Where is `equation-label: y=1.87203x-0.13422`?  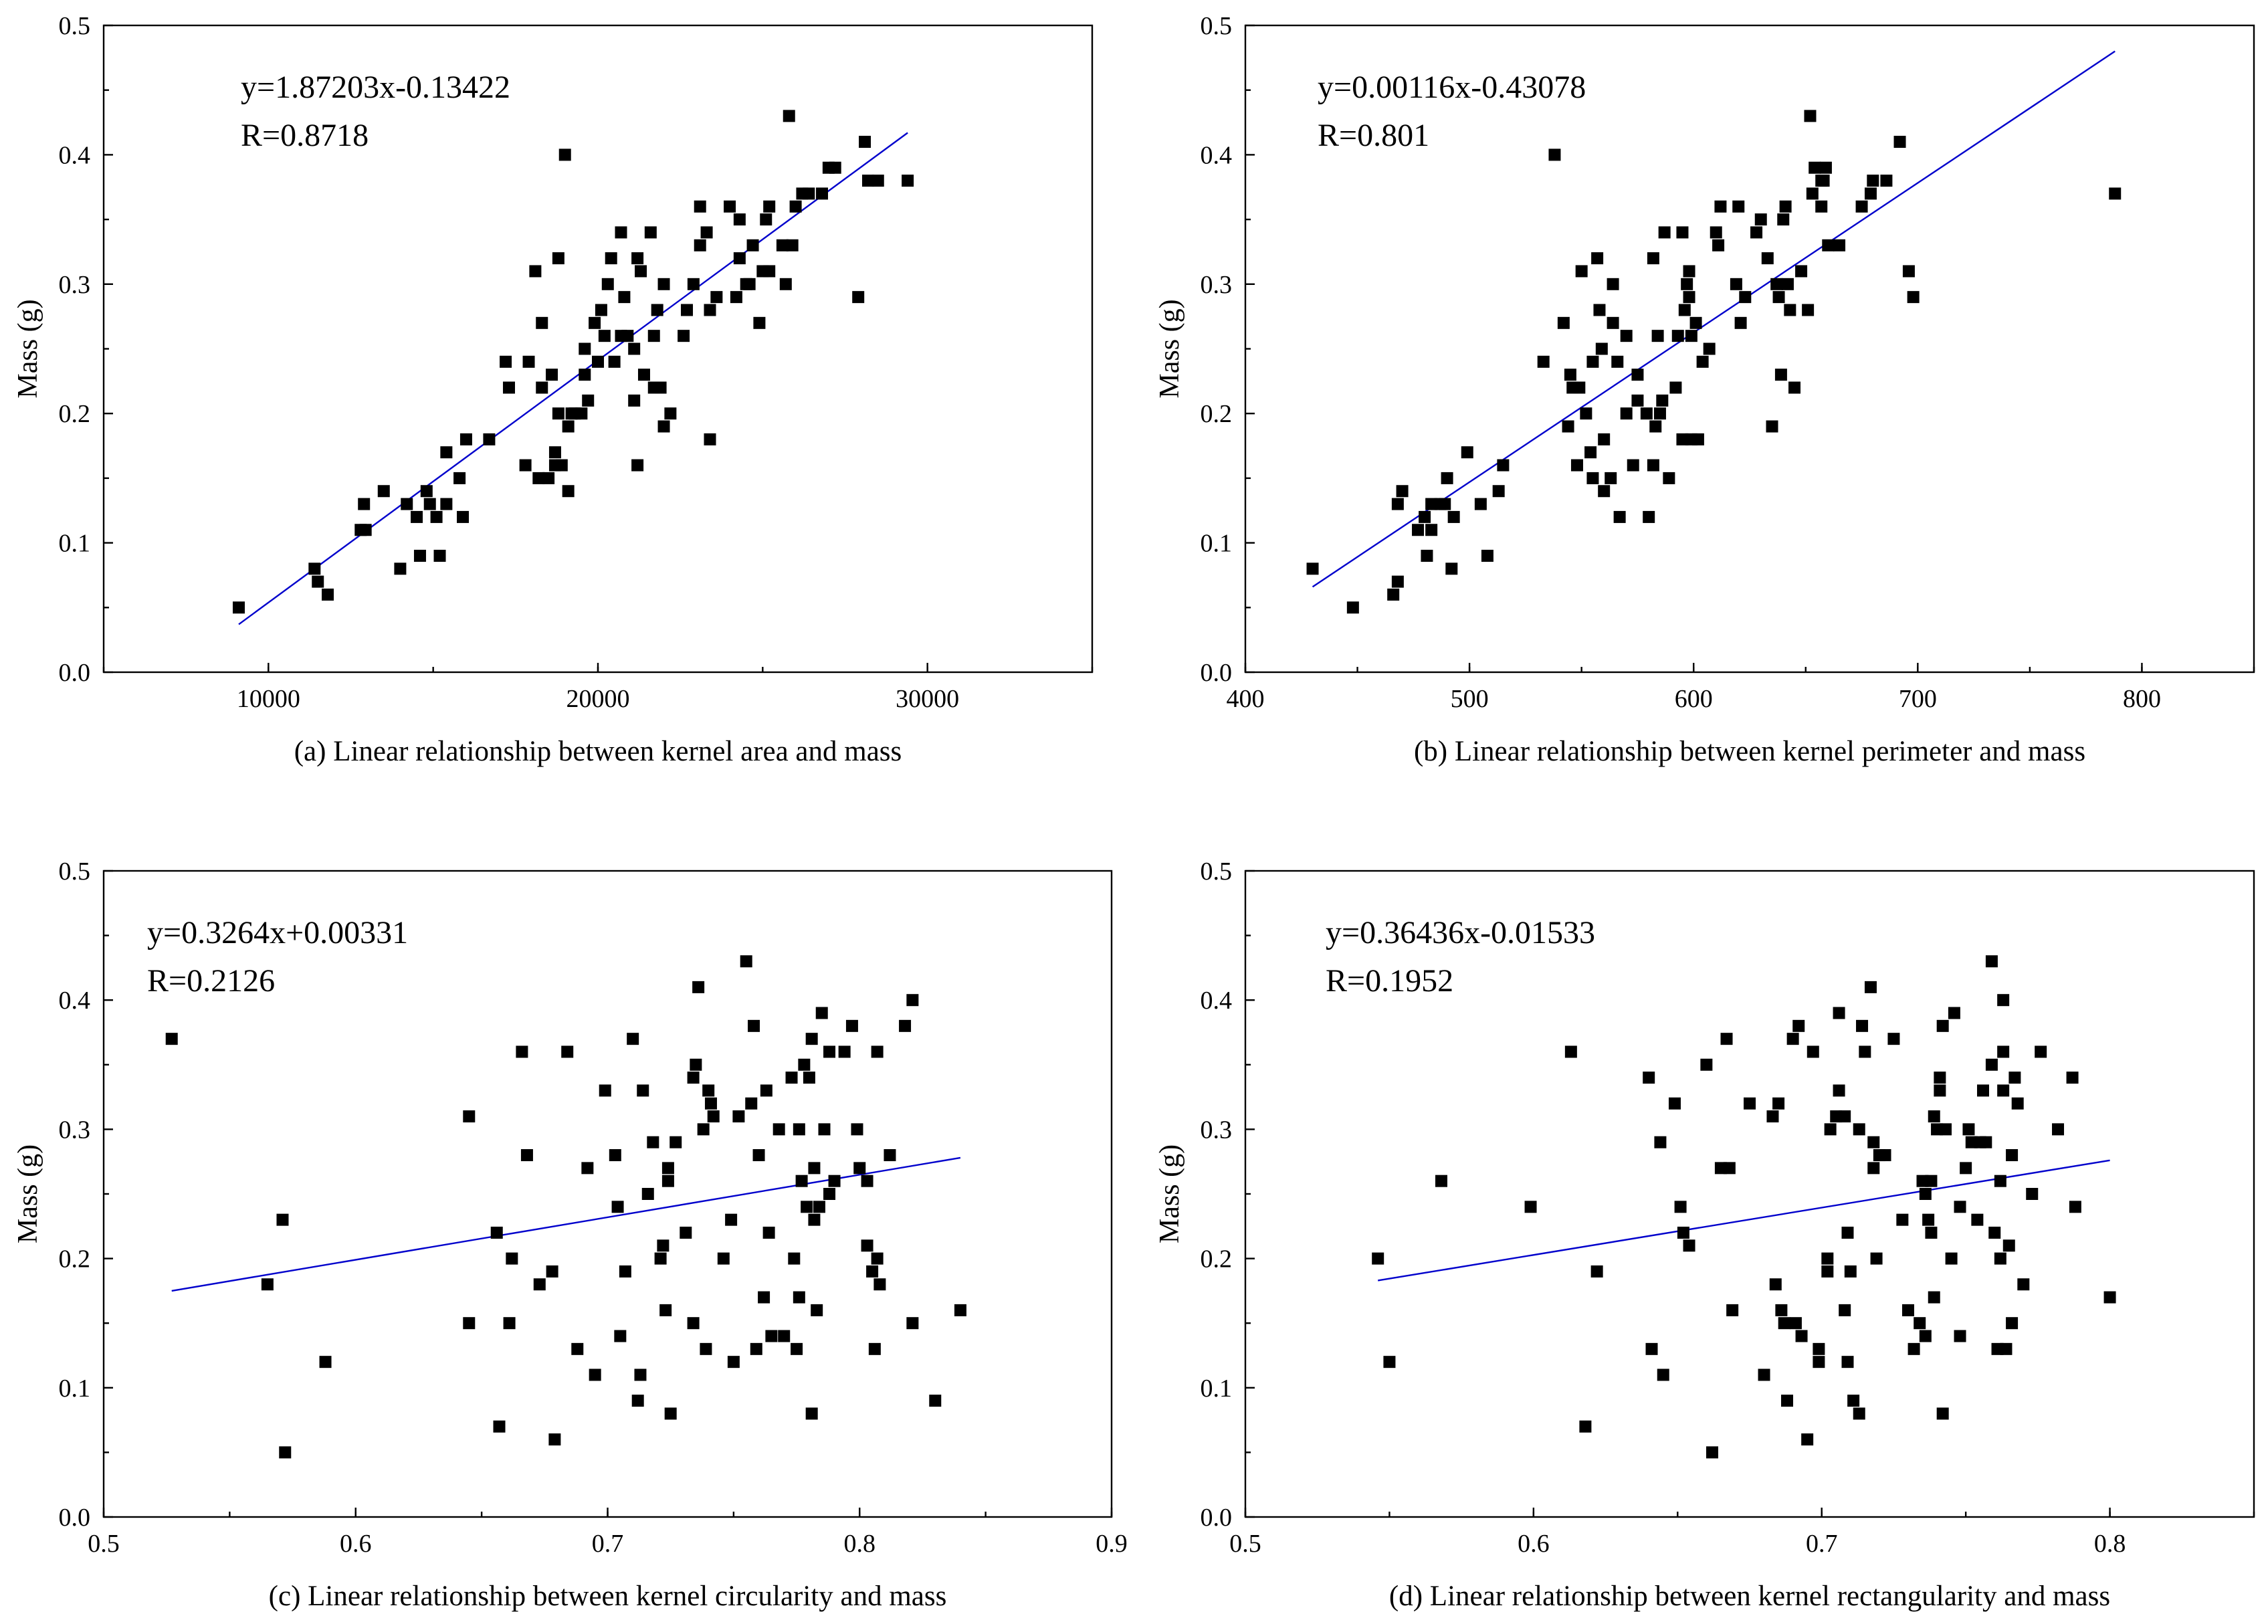
equation-label: y=1.87203x-0.13422 is located at coordinates (376, 87).